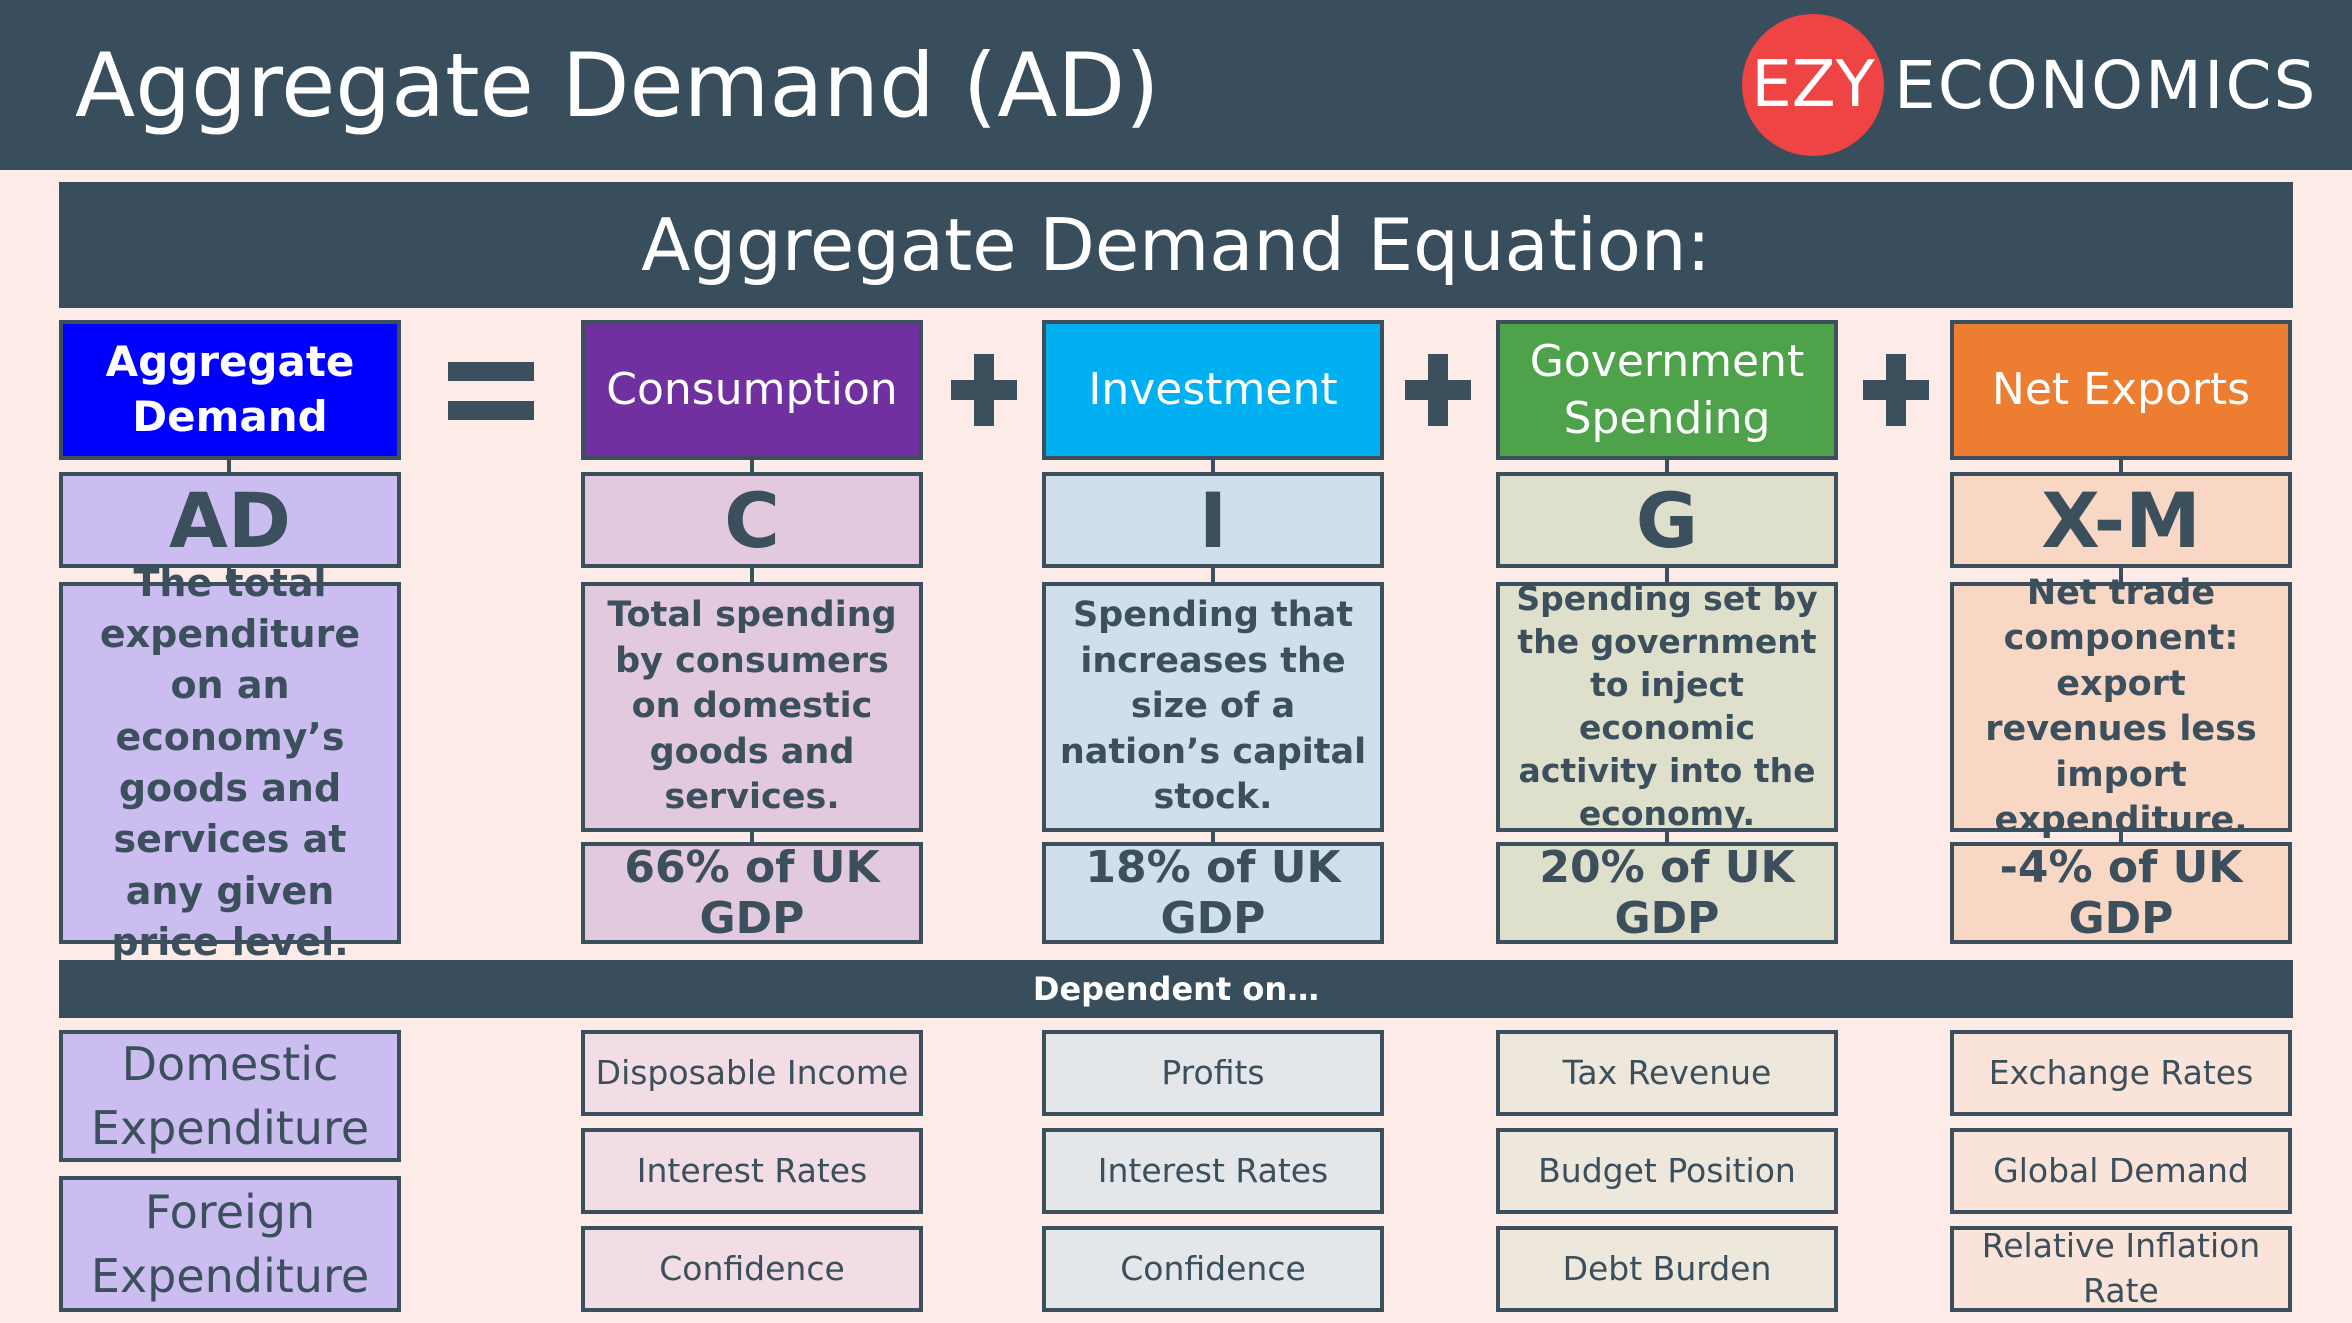 The height and width of the screenshot is (1323, 2352). I want to click on share-consumption: 66% of UK GDP, so click(752, 893).